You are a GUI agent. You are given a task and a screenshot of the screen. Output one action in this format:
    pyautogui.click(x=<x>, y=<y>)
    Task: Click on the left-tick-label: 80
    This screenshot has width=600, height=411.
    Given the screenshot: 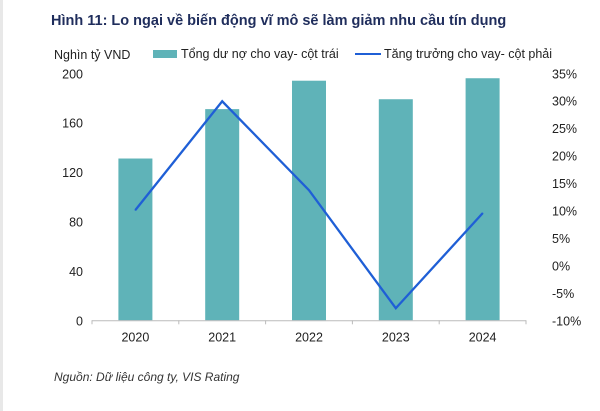 What is the action you would take?
    pyautogui.click(x=76, y=223)
    